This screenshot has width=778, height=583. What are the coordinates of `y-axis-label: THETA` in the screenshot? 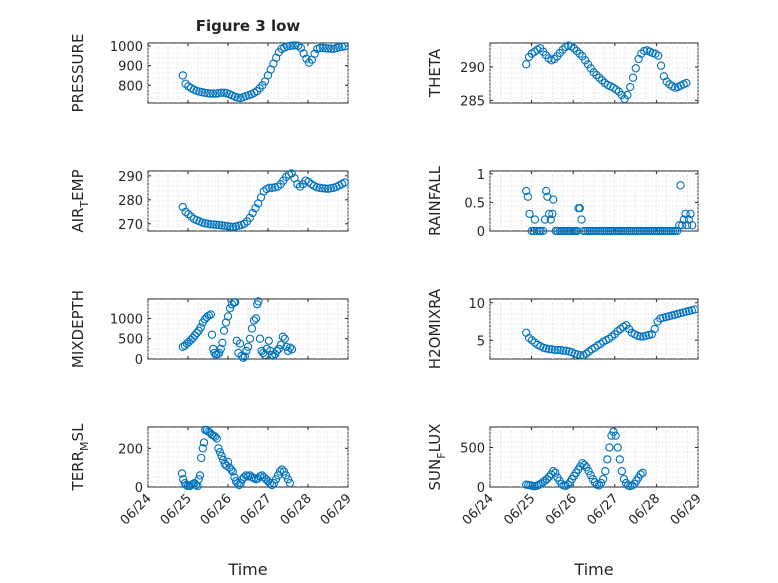 It's located at (435, 73).